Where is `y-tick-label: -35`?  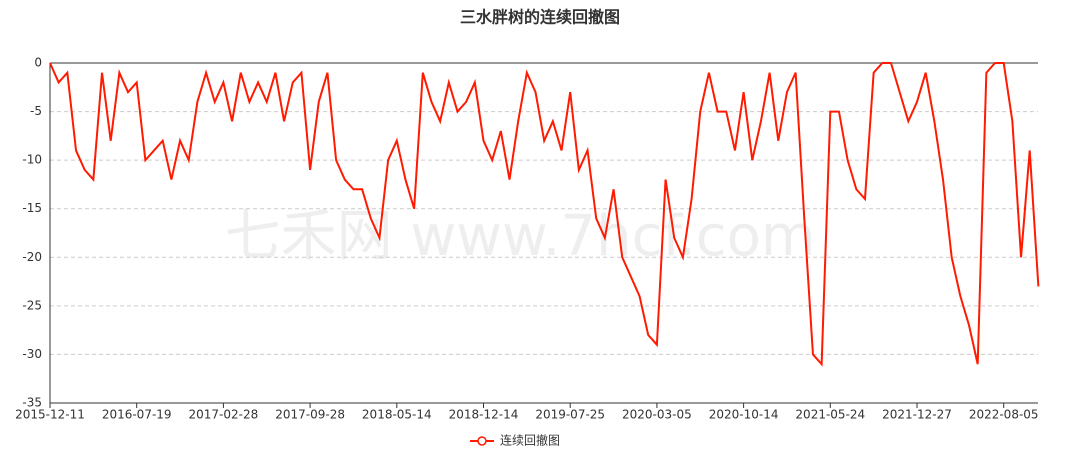
y-tick-label: -35 is located at coordinates (32, 403).